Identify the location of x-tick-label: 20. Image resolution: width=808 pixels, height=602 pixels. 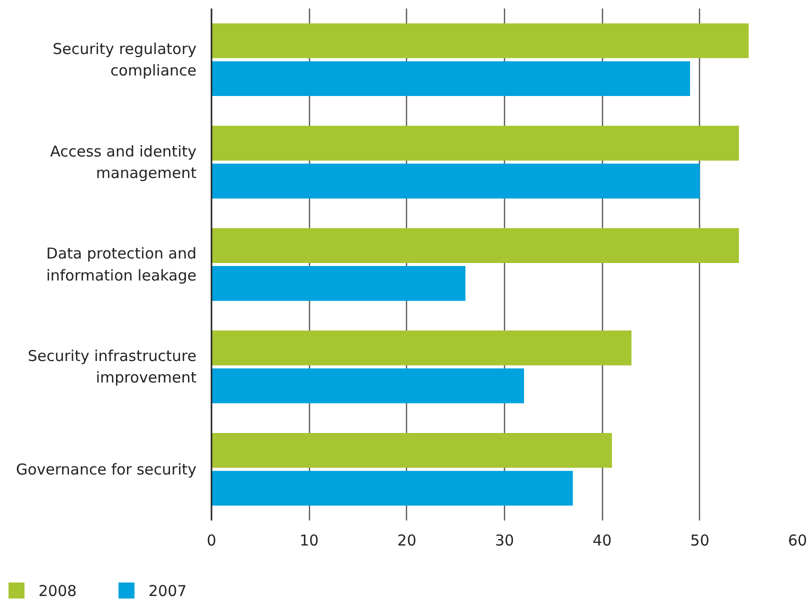
(406, 541).